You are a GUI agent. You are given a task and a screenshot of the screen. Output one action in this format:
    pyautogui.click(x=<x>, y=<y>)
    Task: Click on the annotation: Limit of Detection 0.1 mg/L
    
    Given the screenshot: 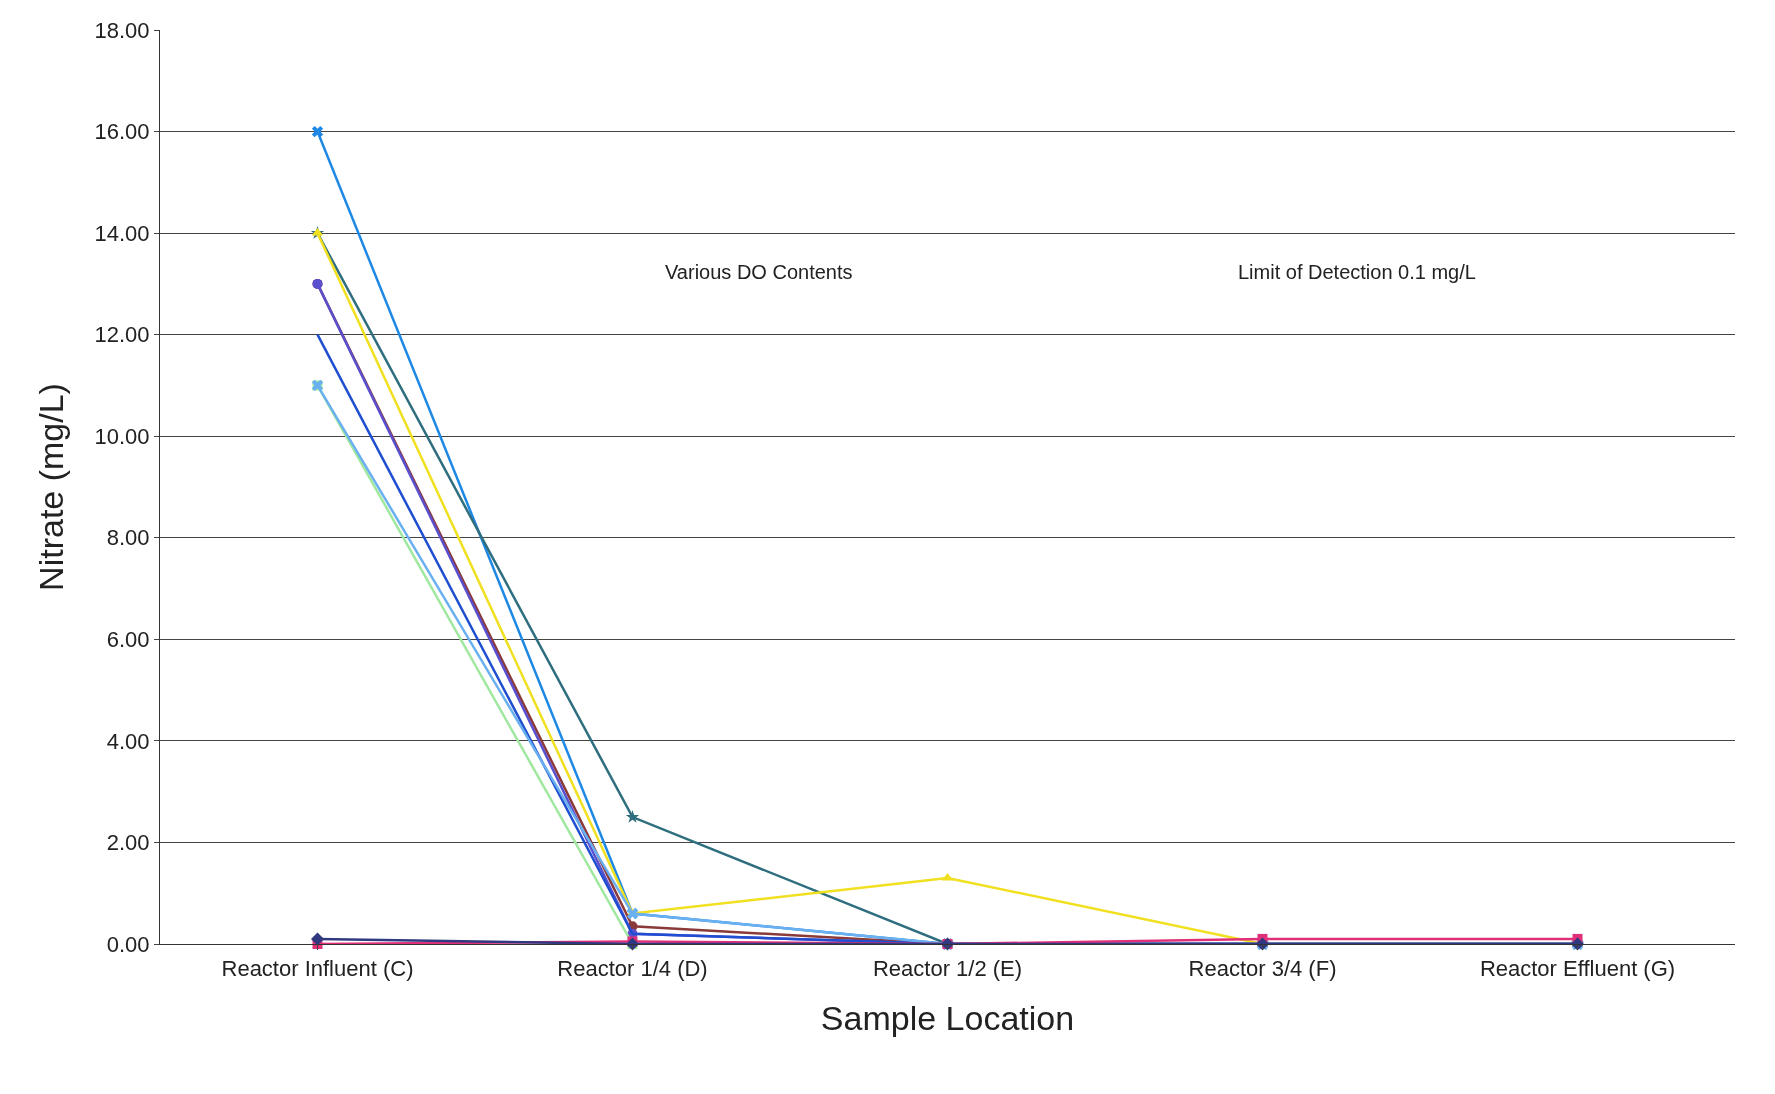 What is the action you would take?
    pyautogui.click(x=1357, y=272)
    